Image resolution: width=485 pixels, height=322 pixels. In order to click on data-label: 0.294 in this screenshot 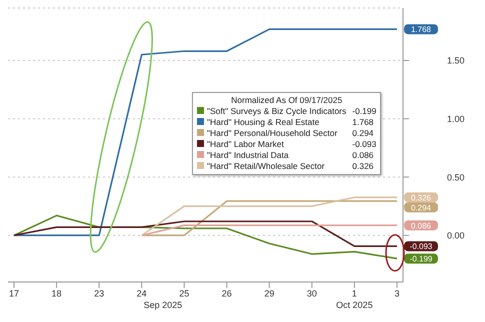, I will do `click(421, 207)`.